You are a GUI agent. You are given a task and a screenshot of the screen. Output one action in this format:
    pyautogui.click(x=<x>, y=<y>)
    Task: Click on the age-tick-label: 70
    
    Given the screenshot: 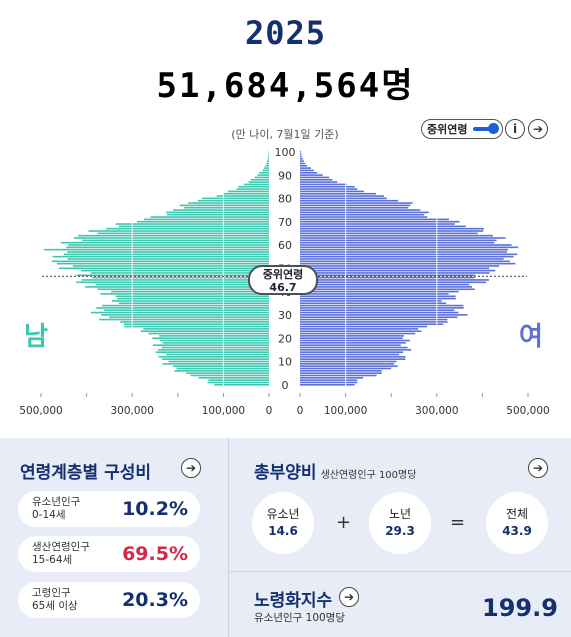 What is the action you would take?
    pyautogui.click(x=285, y=222)
    